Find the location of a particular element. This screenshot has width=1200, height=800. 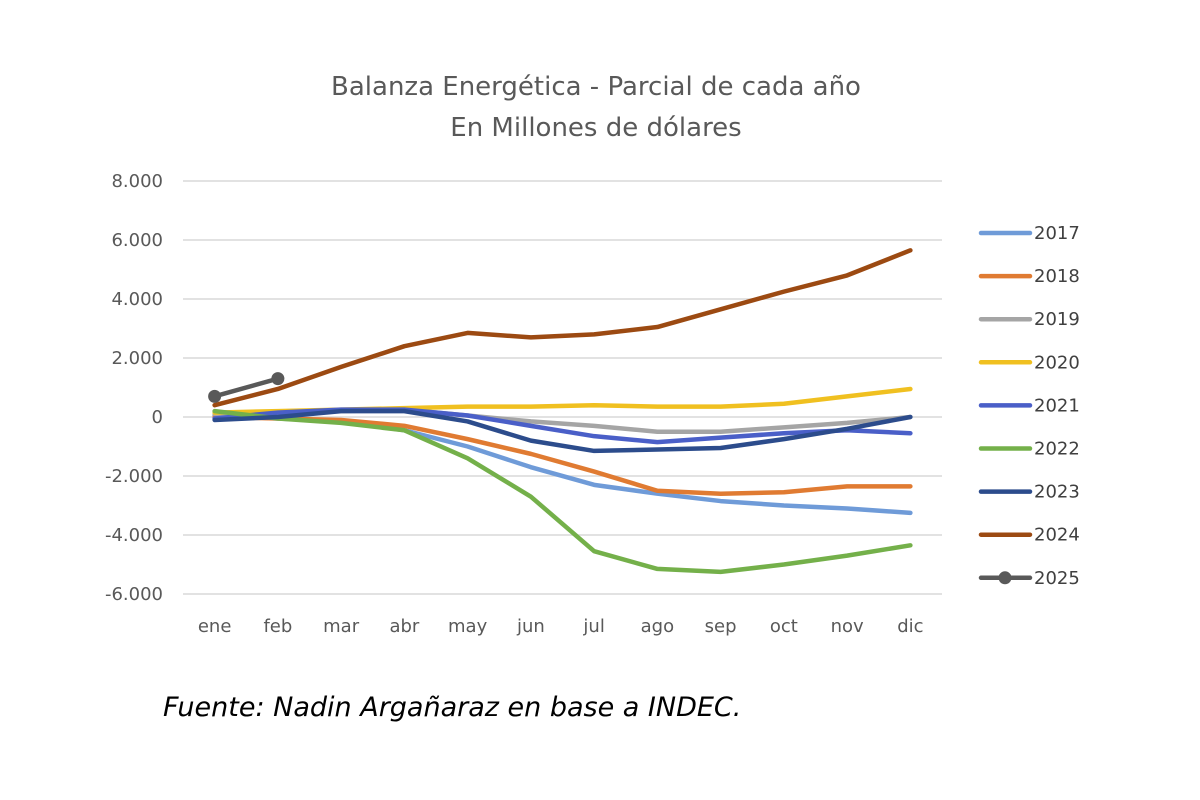

series-line-2022 is located at coordinates (562, 491).